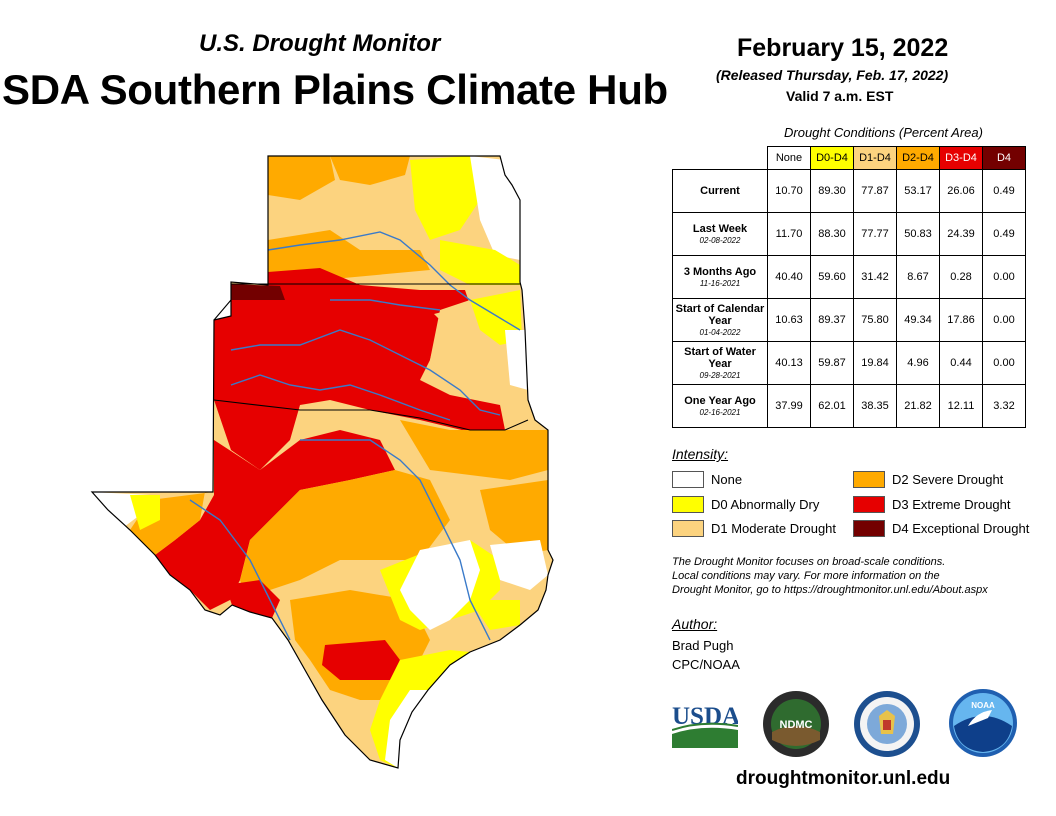 This screenshot has width=1056, height=816. What do you see at coordinates (887, 724) in the screenshot?
I see `commerce-seal-logo` at bounding box center [887, 724].